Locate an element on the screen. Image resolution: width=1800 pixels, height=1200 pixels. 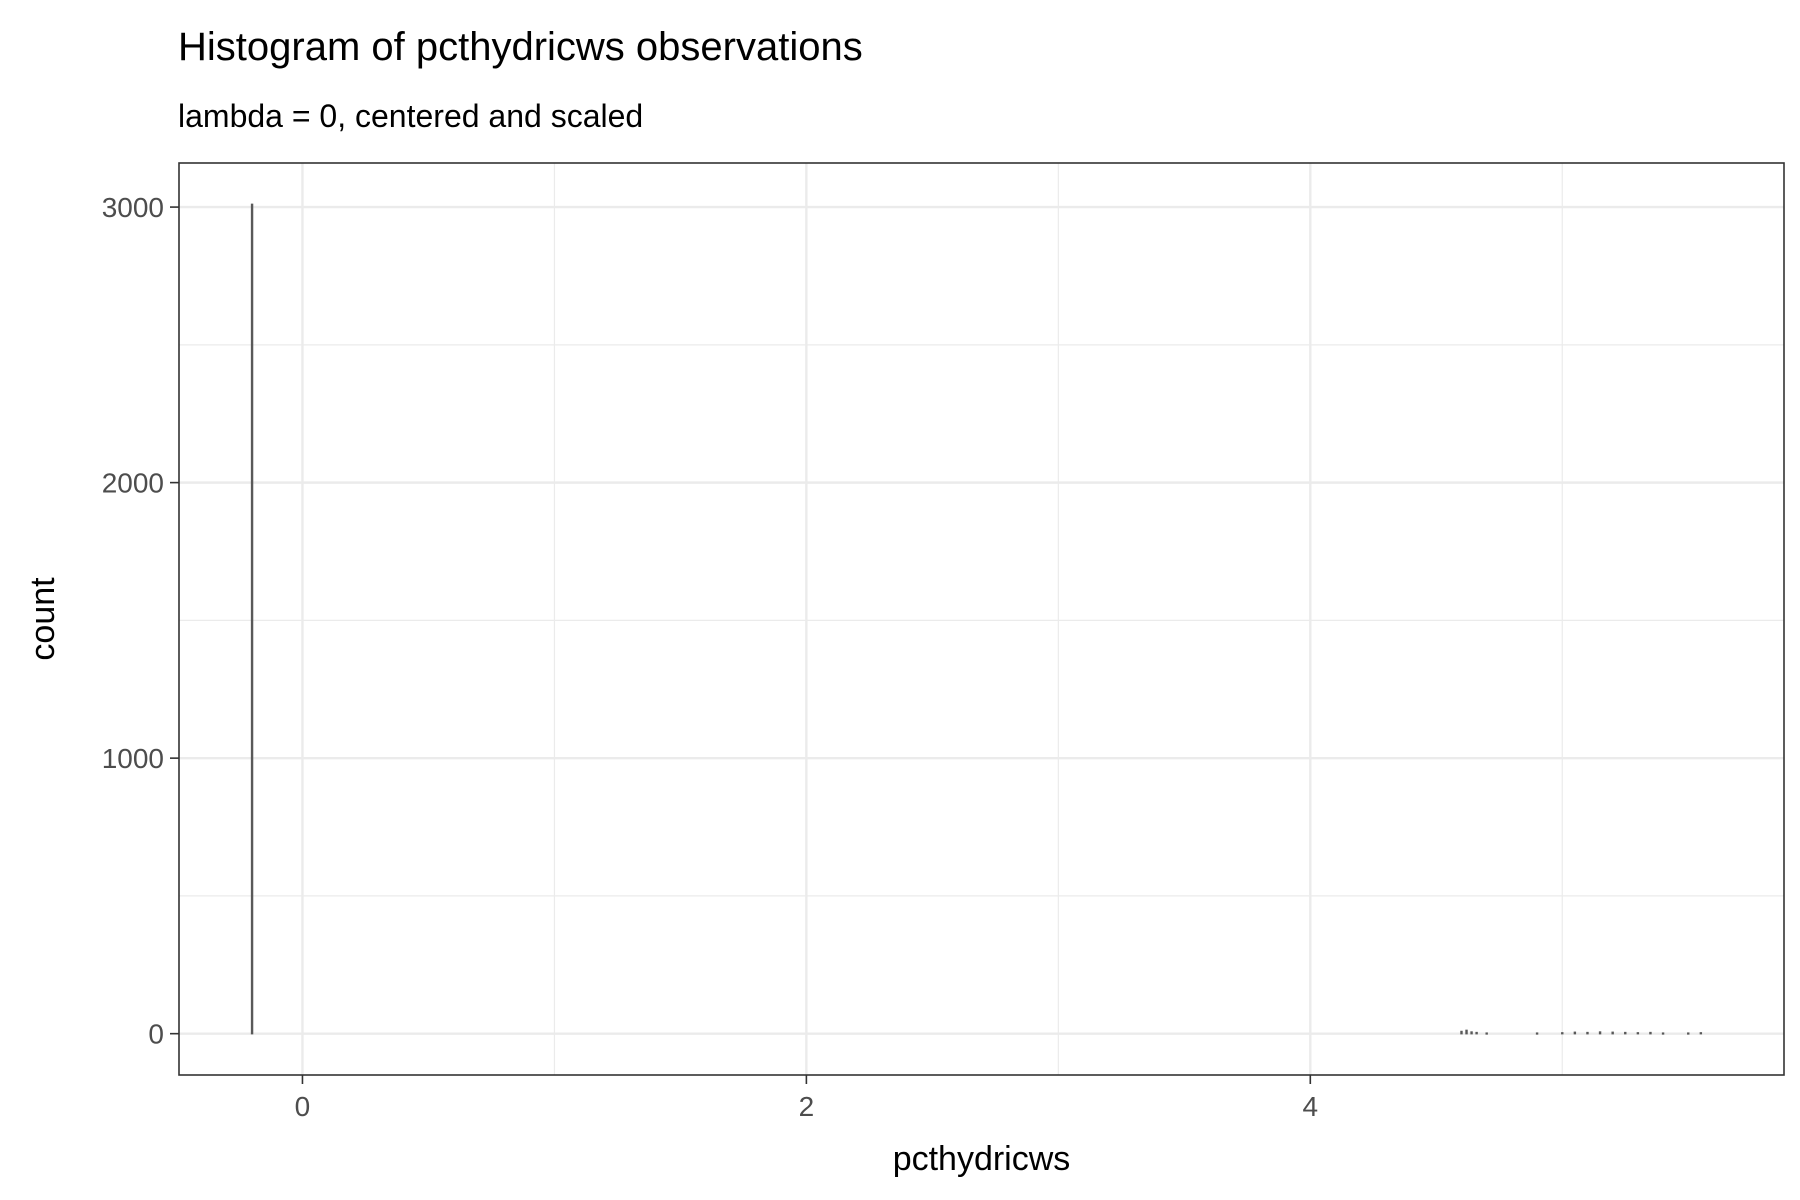
x-axis-title: pcthydricws is located at coordinates (982, 1159).